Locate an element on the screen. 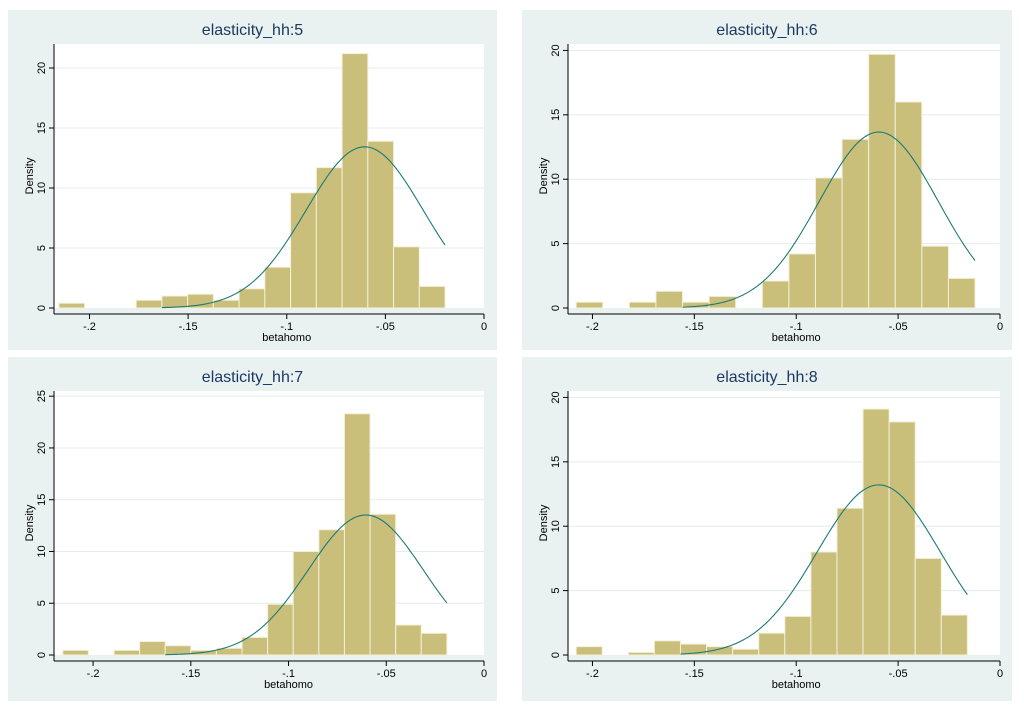  chart-title: elasticity_hh:8 is located at coordinates (767, 377).